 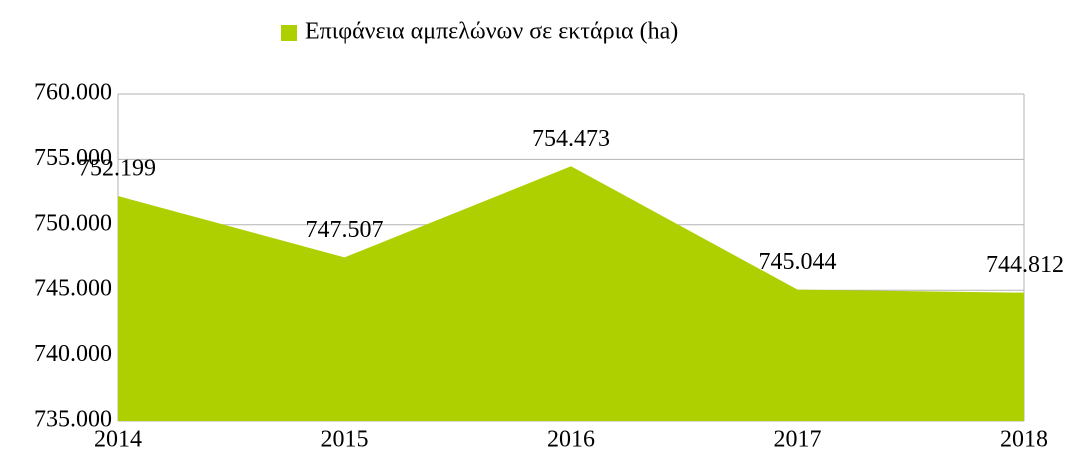 I want to click on x-tick-label: 2018, so click(x=1024, y=440).